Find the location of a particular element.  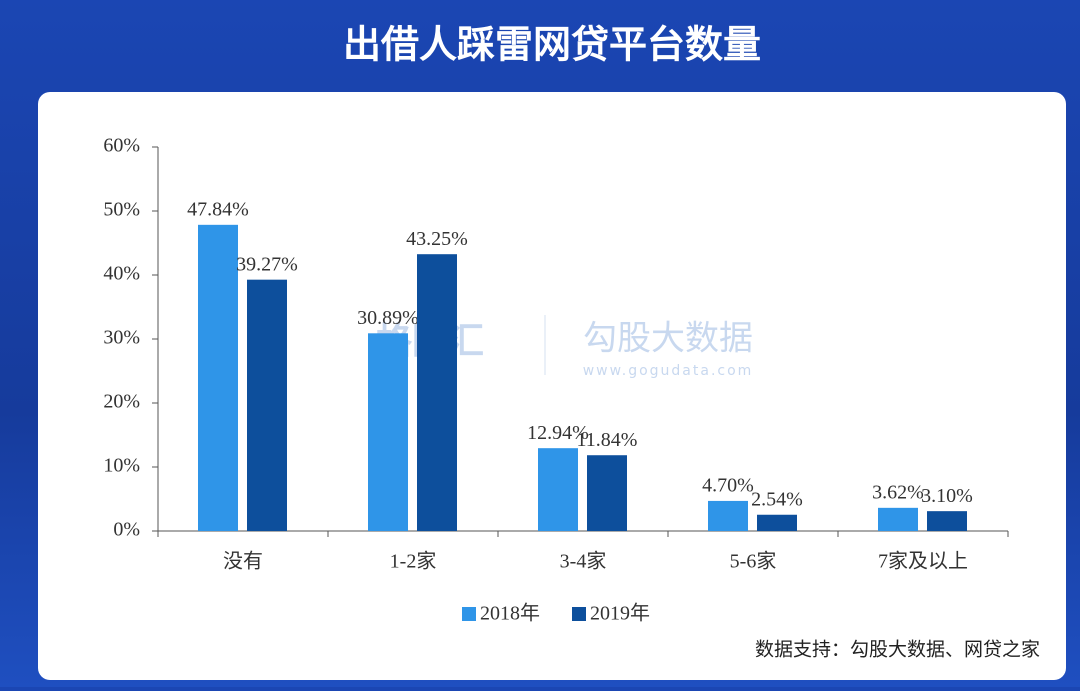

legend-label: 2018年 is located at coordinates (510, 613).